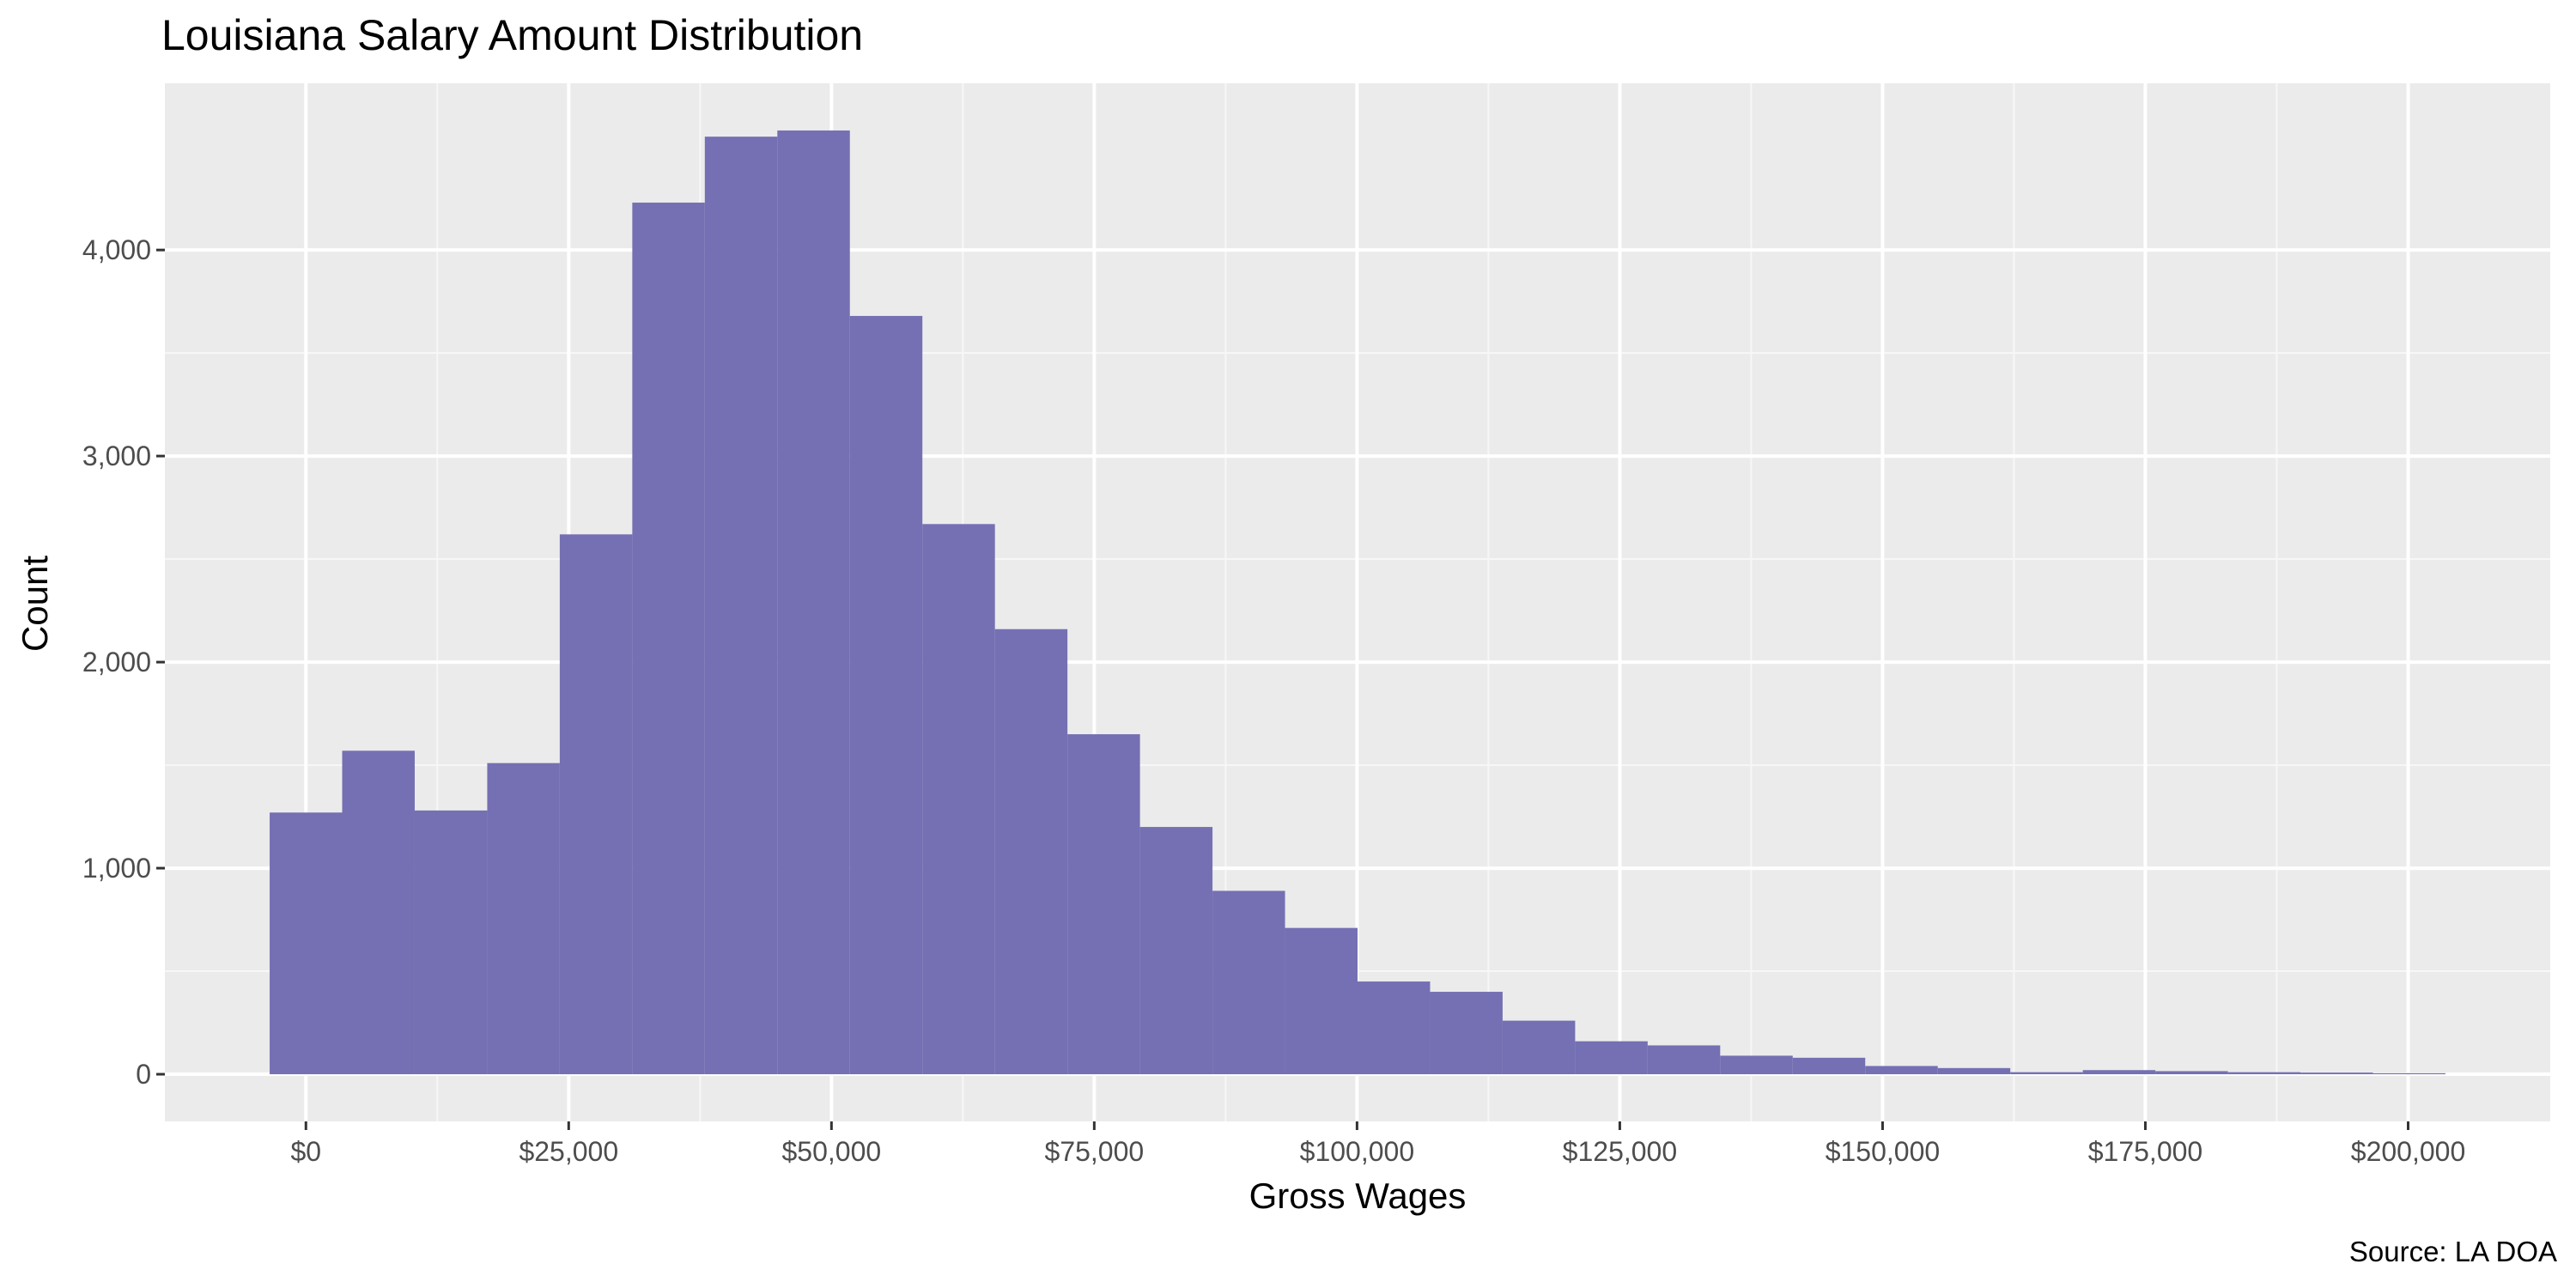 The image size is (2576, 1288). What do you see at coordinates (117, 455) in the screenshot?
I see `y-tick-label: 3,000` at bounding box center [117, 455].